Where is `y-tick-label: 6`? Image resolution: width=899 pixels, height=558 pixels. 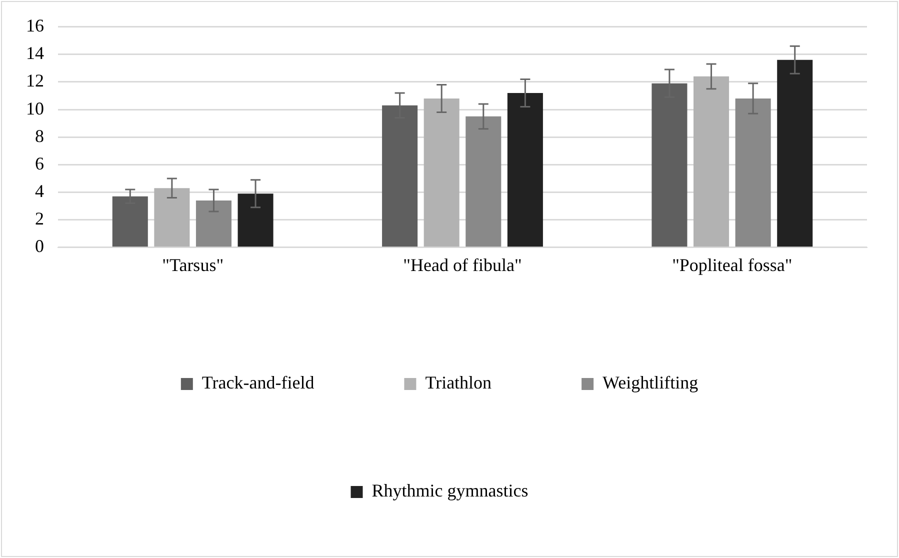
y-tick-label: 6 is located at coordinates (39, 163).